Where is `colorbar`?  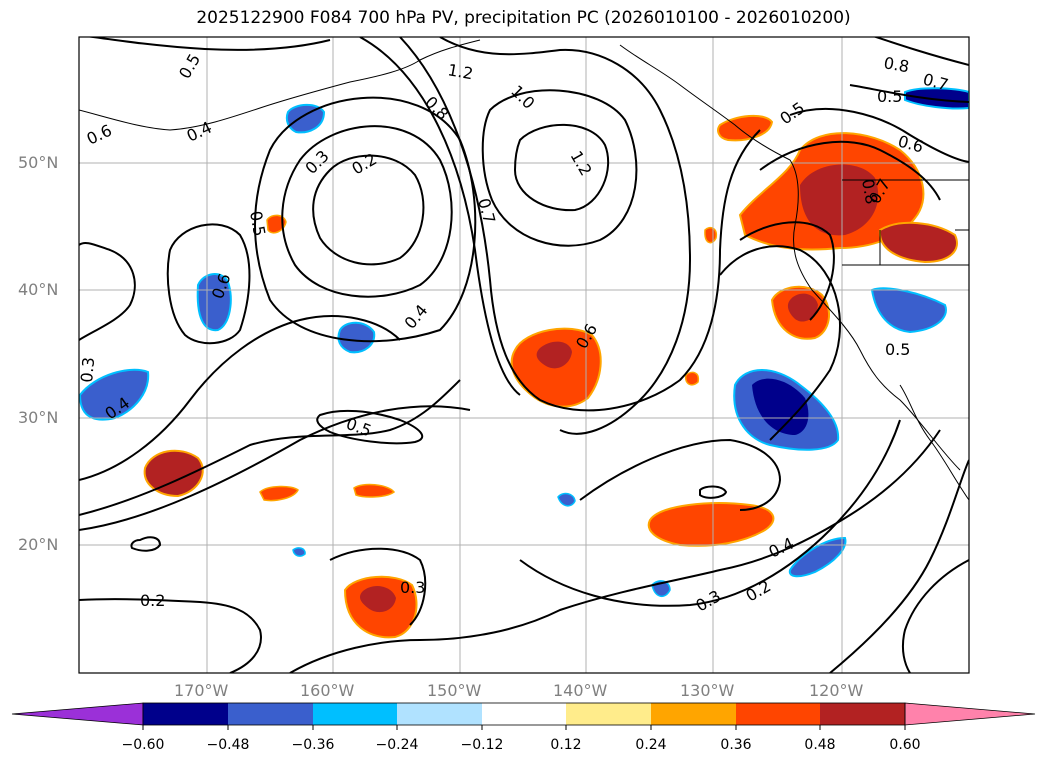 colorbar is located at coordinates (523, 716).